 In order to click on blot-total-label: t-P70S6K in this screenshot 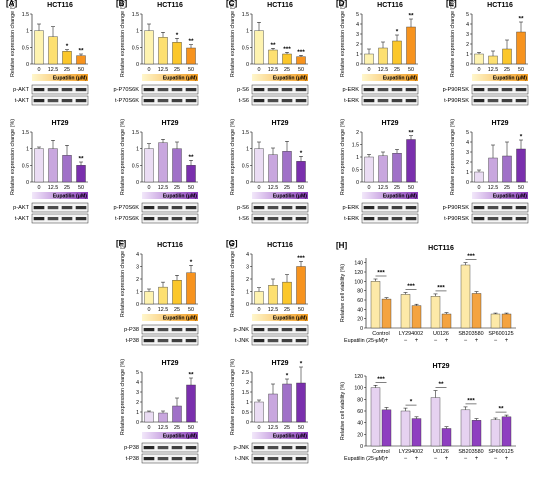, I will do `click(127, 219)`.